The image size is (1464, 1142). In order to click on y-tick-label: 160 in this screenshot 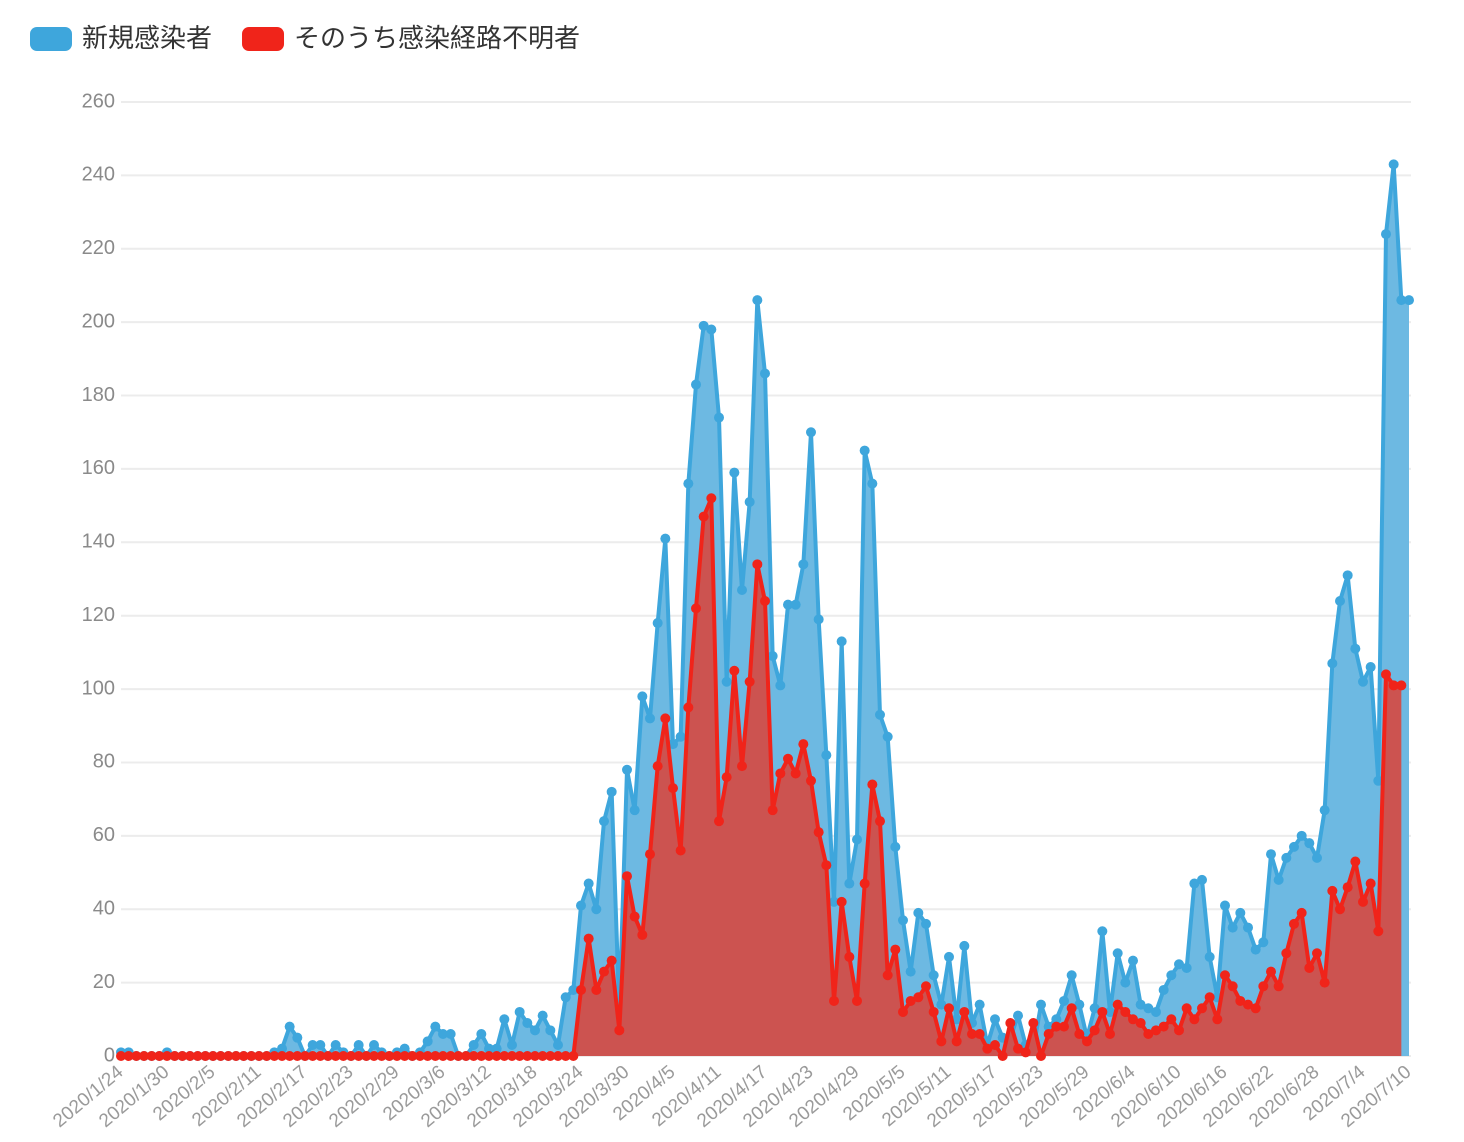, I will do `click(98, 468)`.